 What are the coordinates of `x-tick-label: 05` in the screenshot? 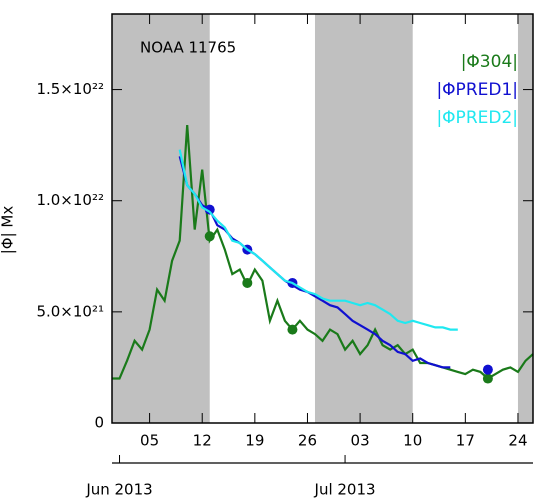 It's located at (149, 441).